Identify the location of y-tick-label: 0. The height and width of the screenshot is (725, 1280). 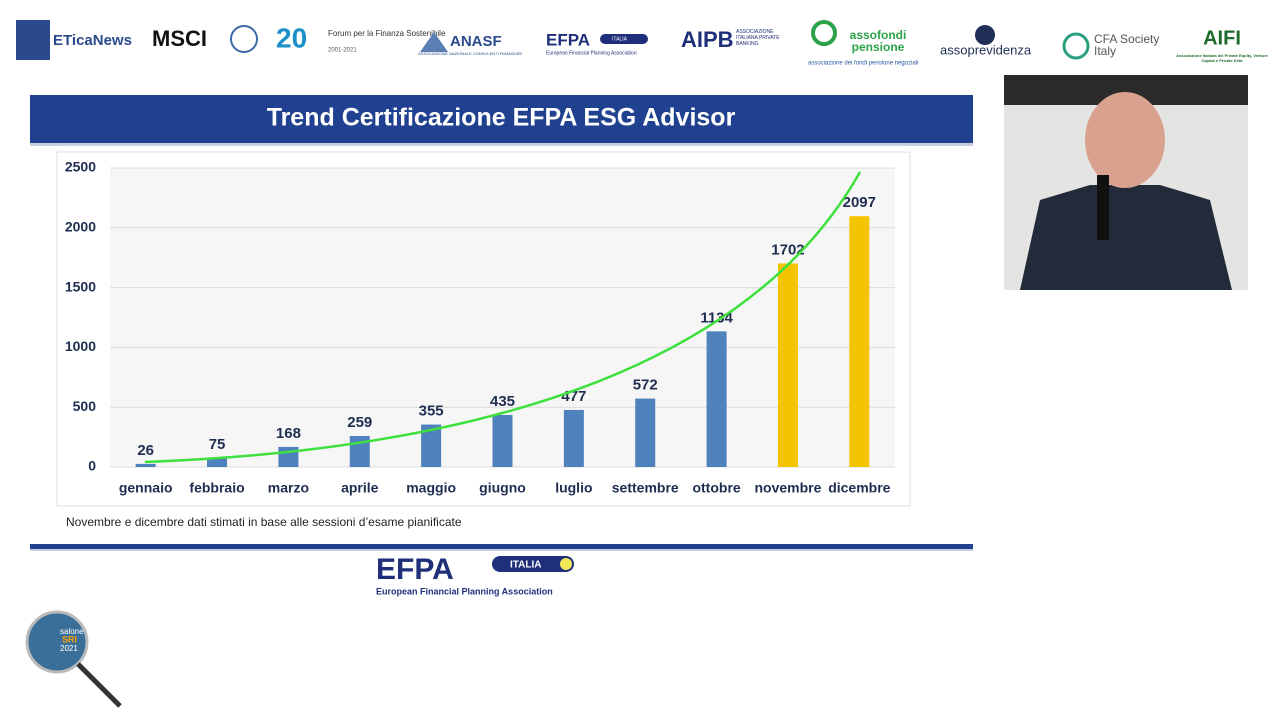
(92, 466).